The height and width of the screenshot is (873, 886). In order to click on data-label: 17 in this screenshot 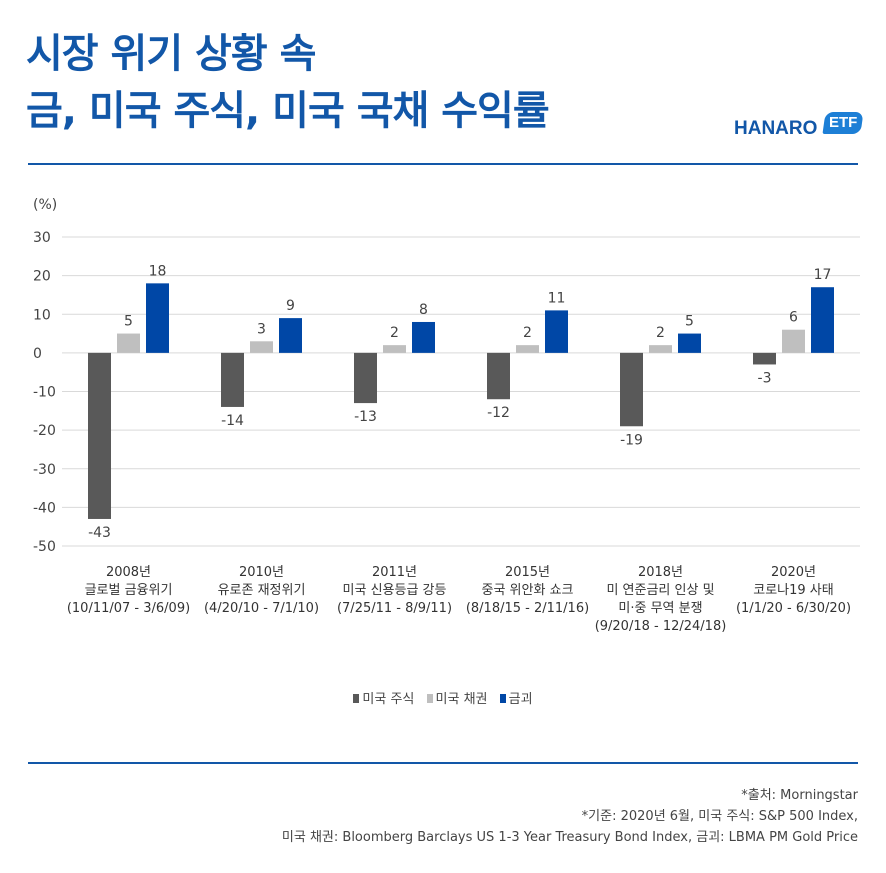, I will do `click(823, 275)`.